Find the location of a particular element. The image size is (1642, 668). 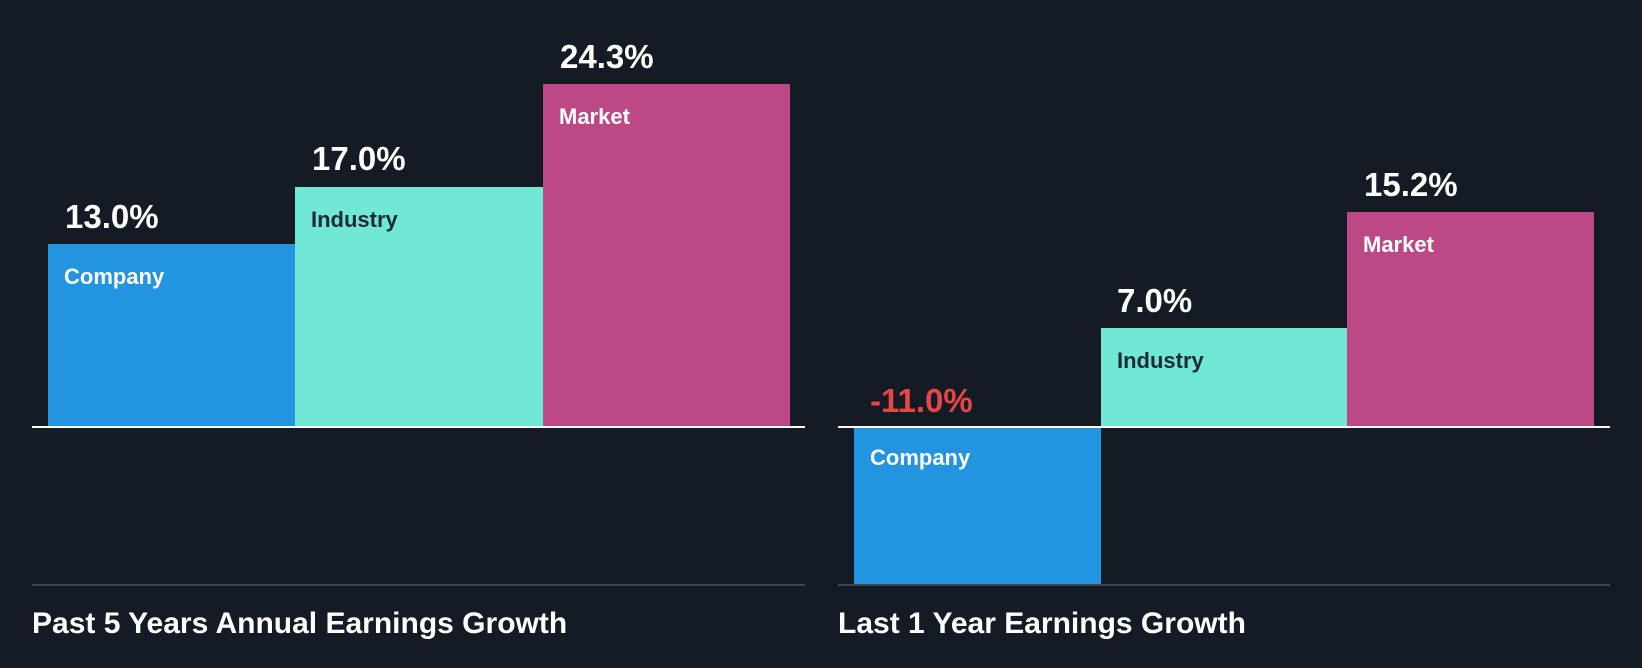

value-label-company-negative: -11.0% is located at coordinates (921, 400).